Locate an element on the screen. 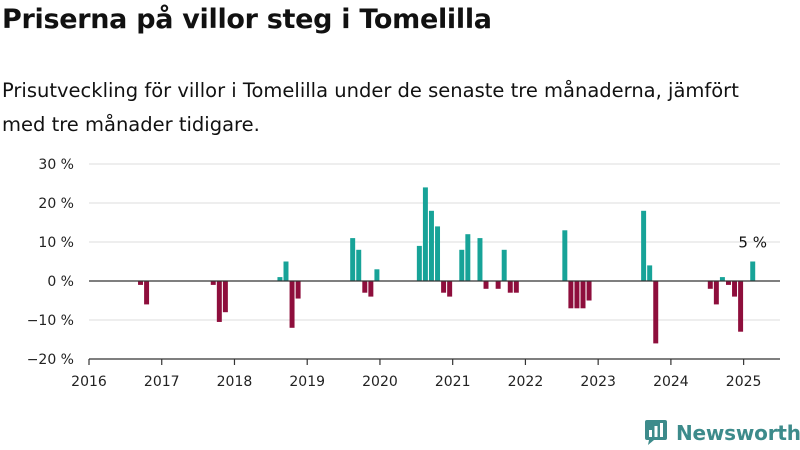  annotations: 5 % is located at coordinates (752, 243).